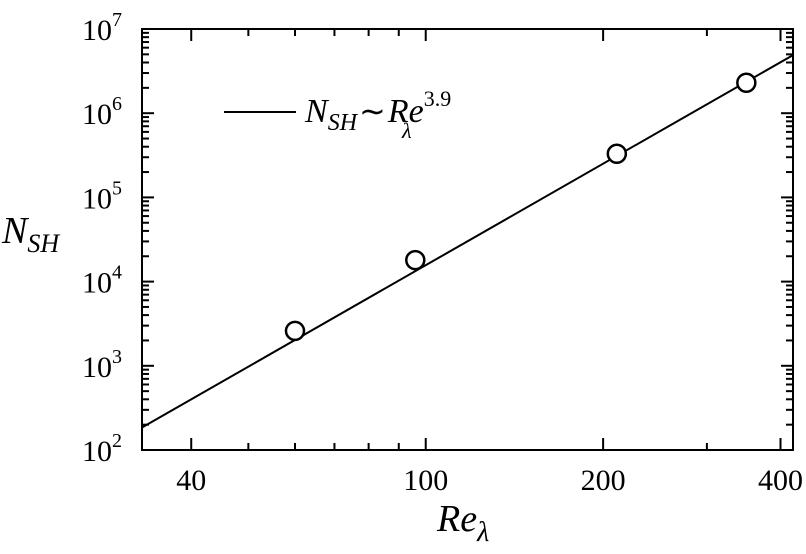 This screenshot has height=554, width=806. I want to click on legend-re-sub: λ, so click(406, 130).